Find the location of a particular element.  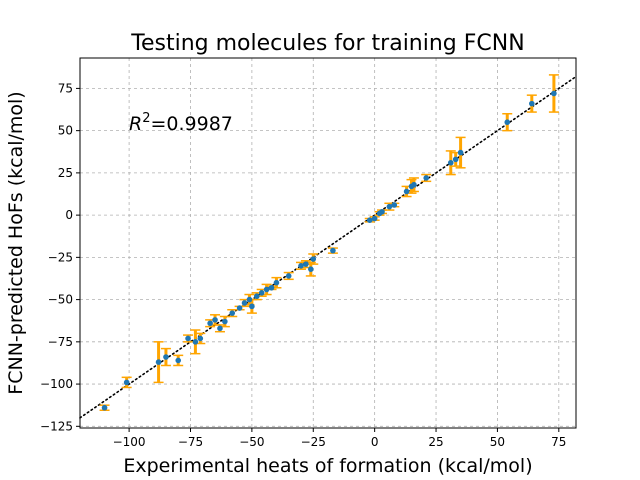

chart-title: Testing molecules for training FCNN is located at coordinates (327, 43).